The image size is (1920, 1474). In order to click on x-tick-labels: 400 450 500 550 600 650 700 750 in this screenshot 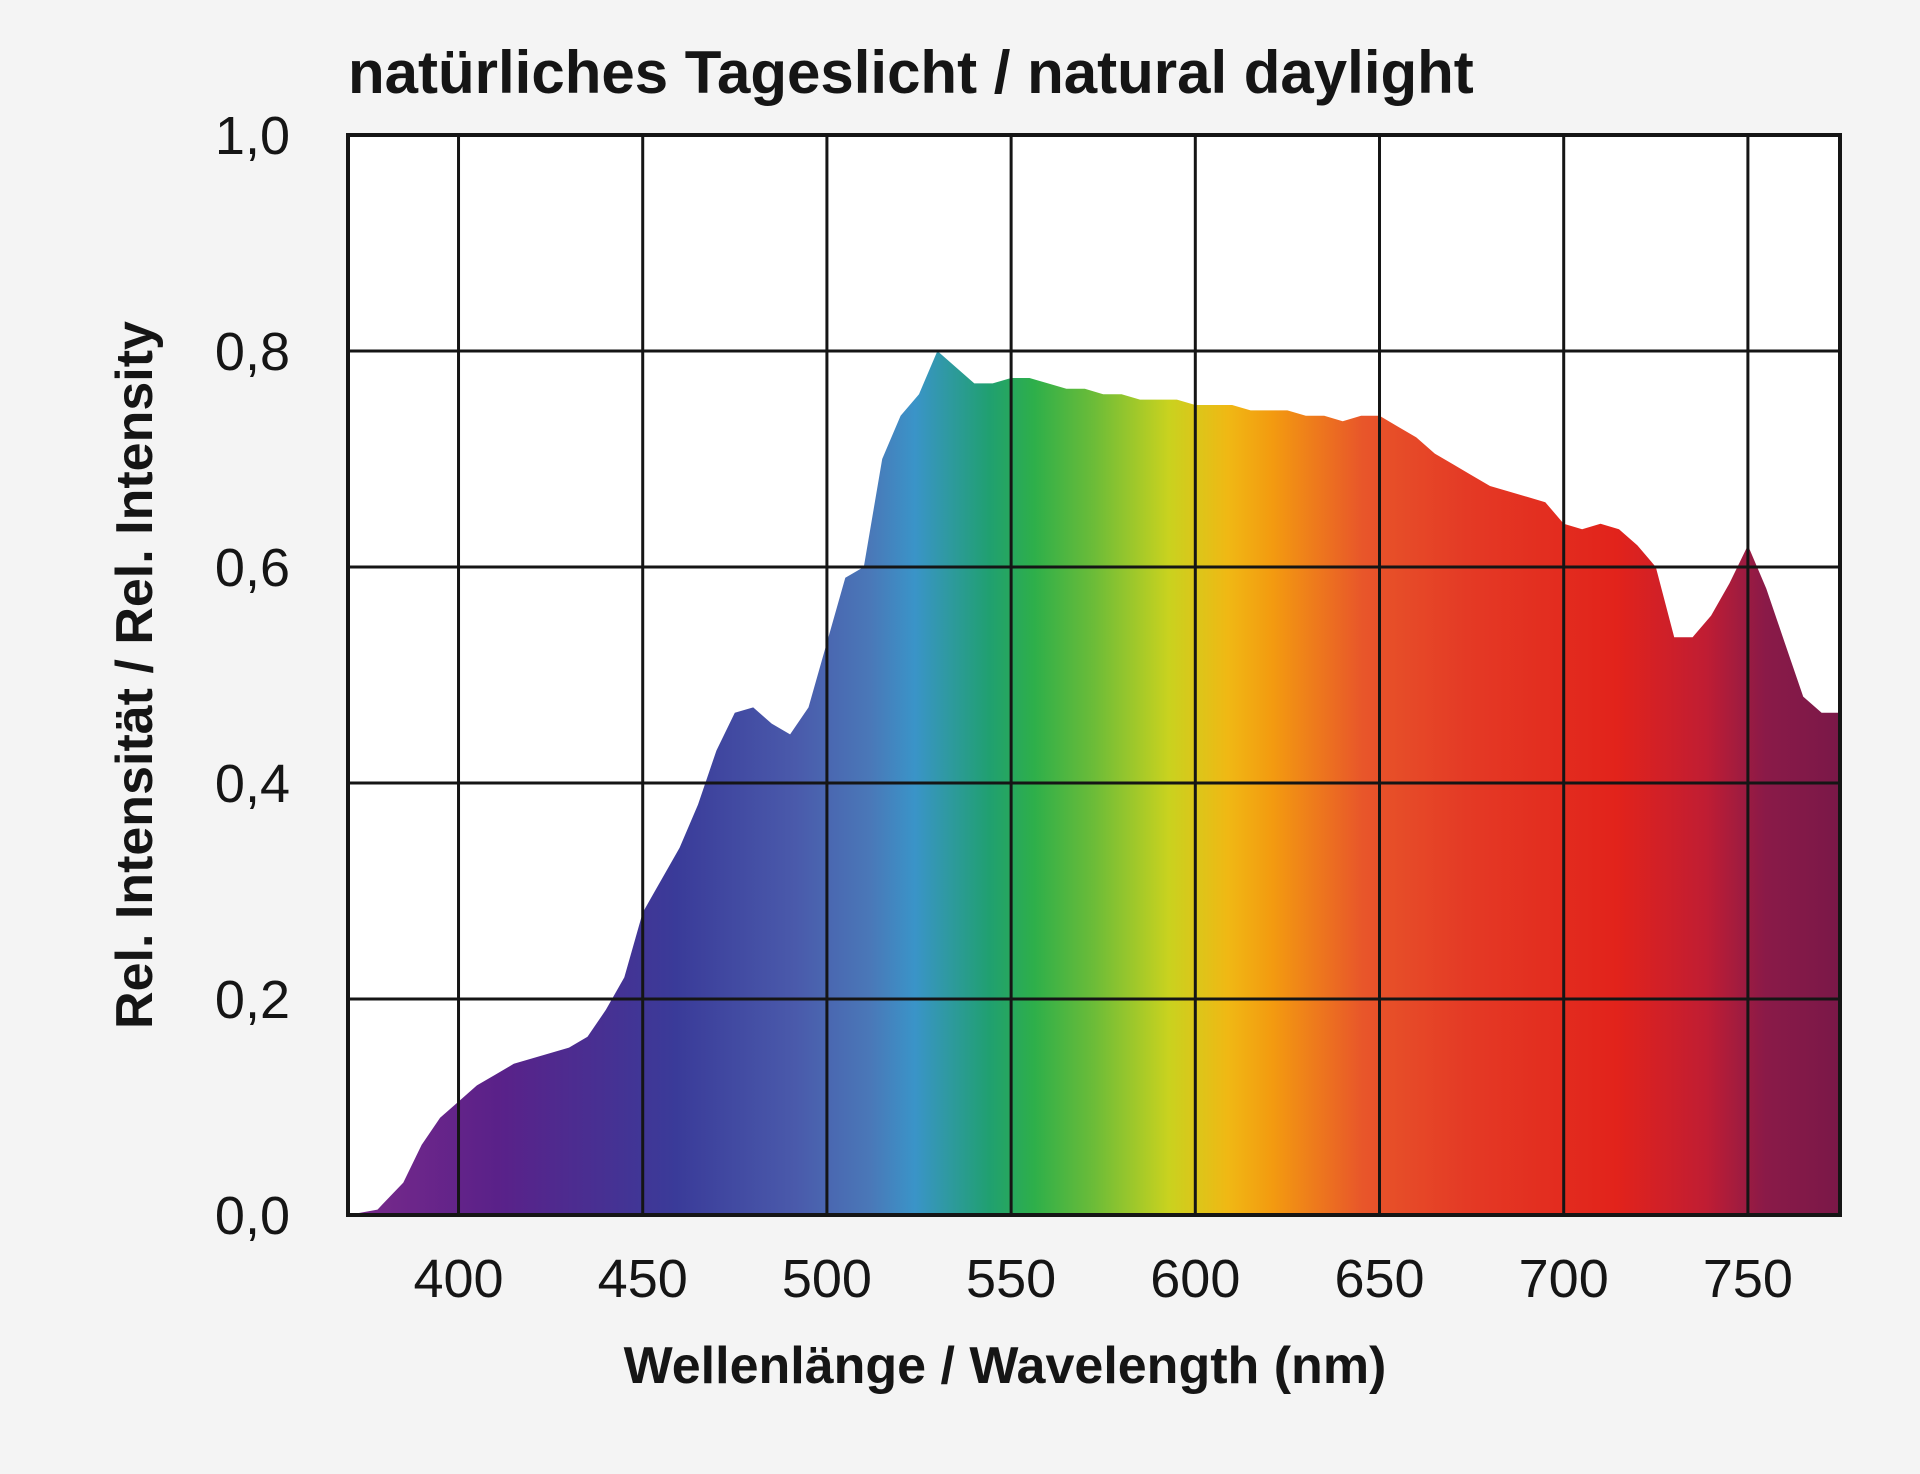, I will do `click(1102, 1279)`.